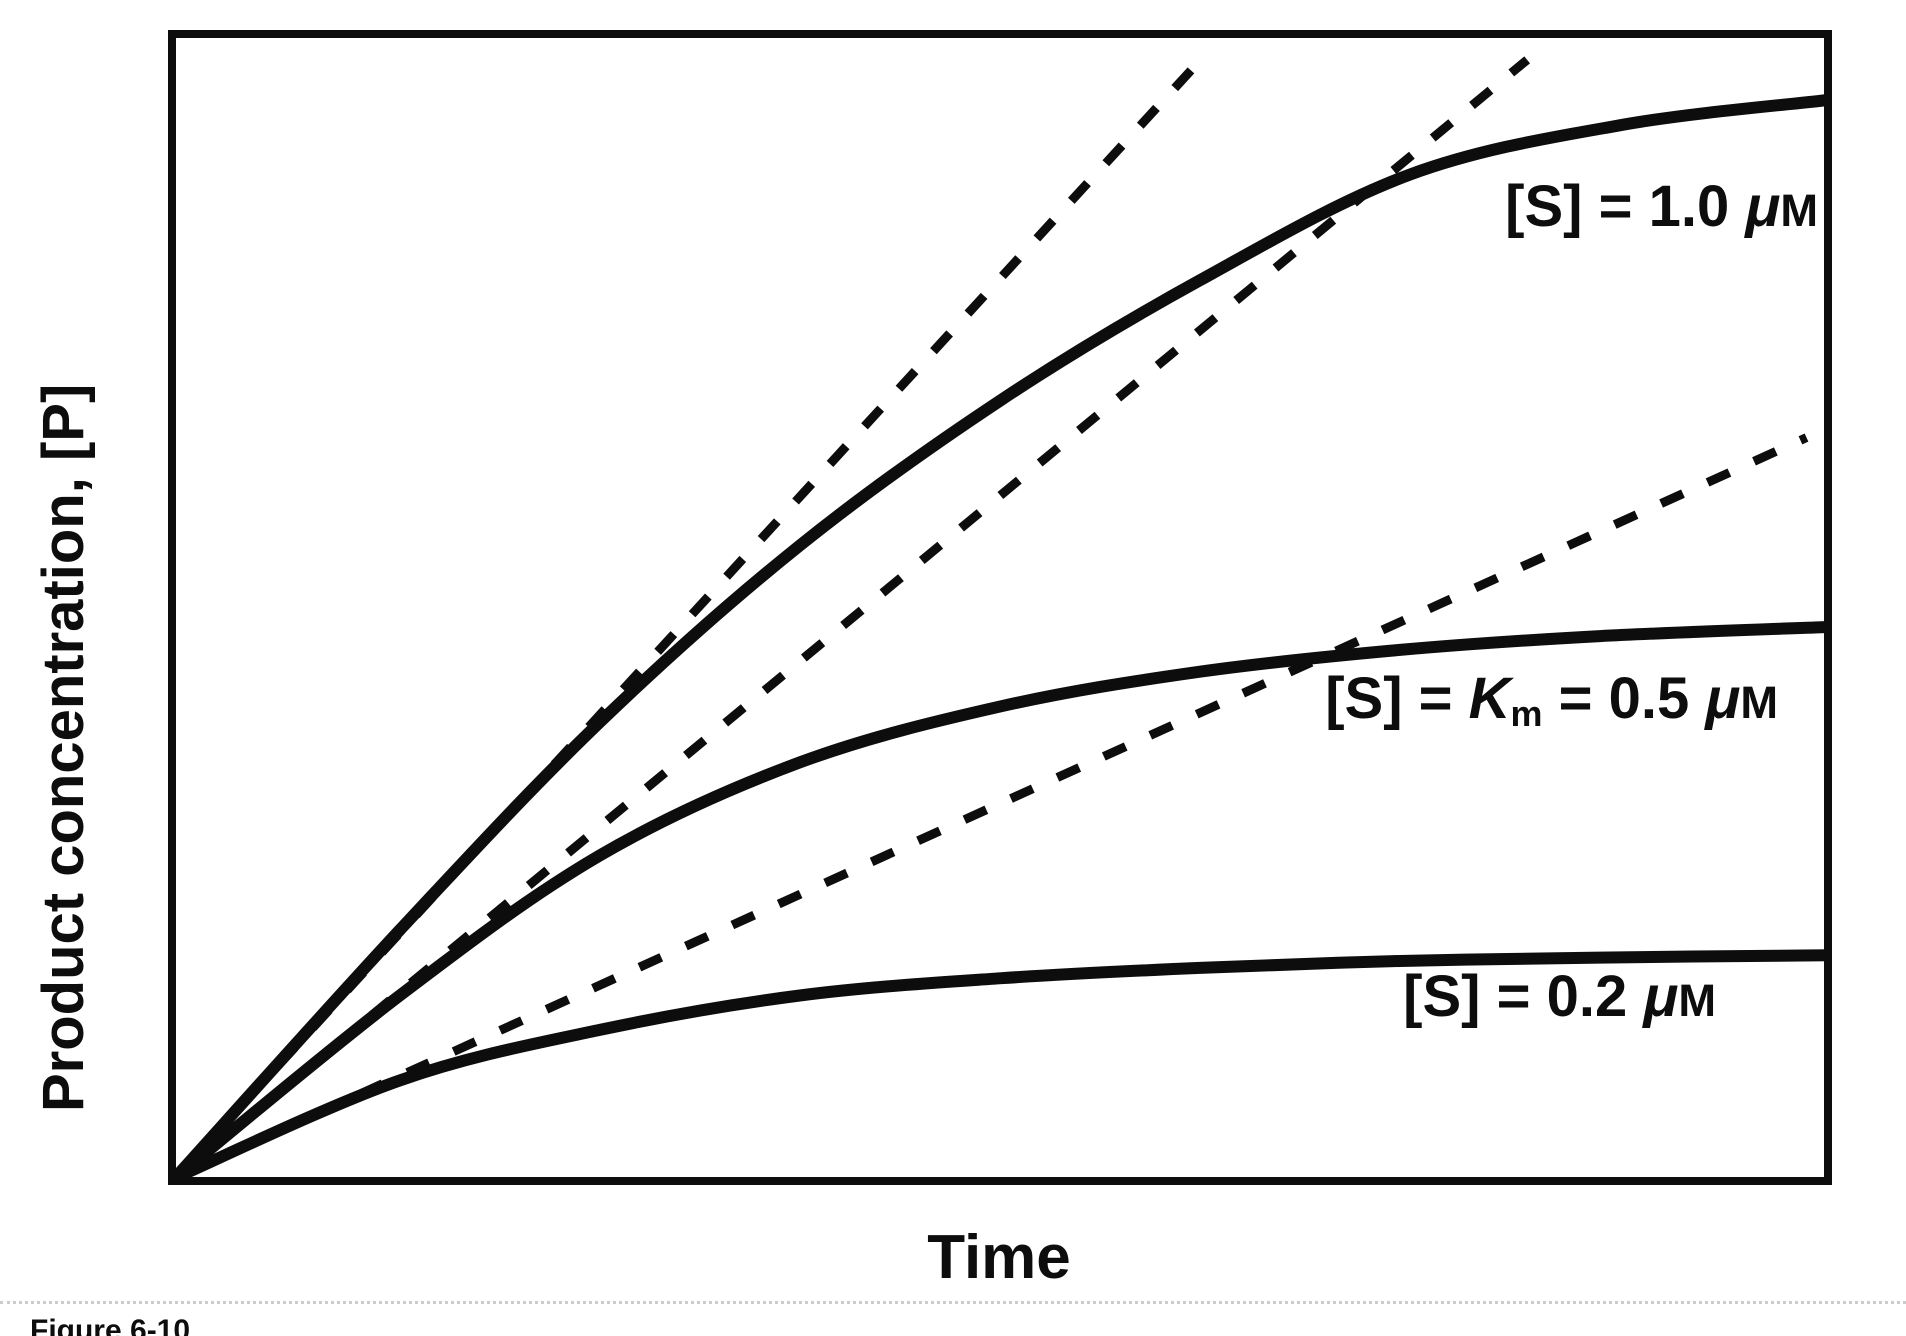  What do you see at coordinates (1625, 206) in the screenshot?
I see `label-text: [S] = 1.0` at bounding box center [1625, 206].